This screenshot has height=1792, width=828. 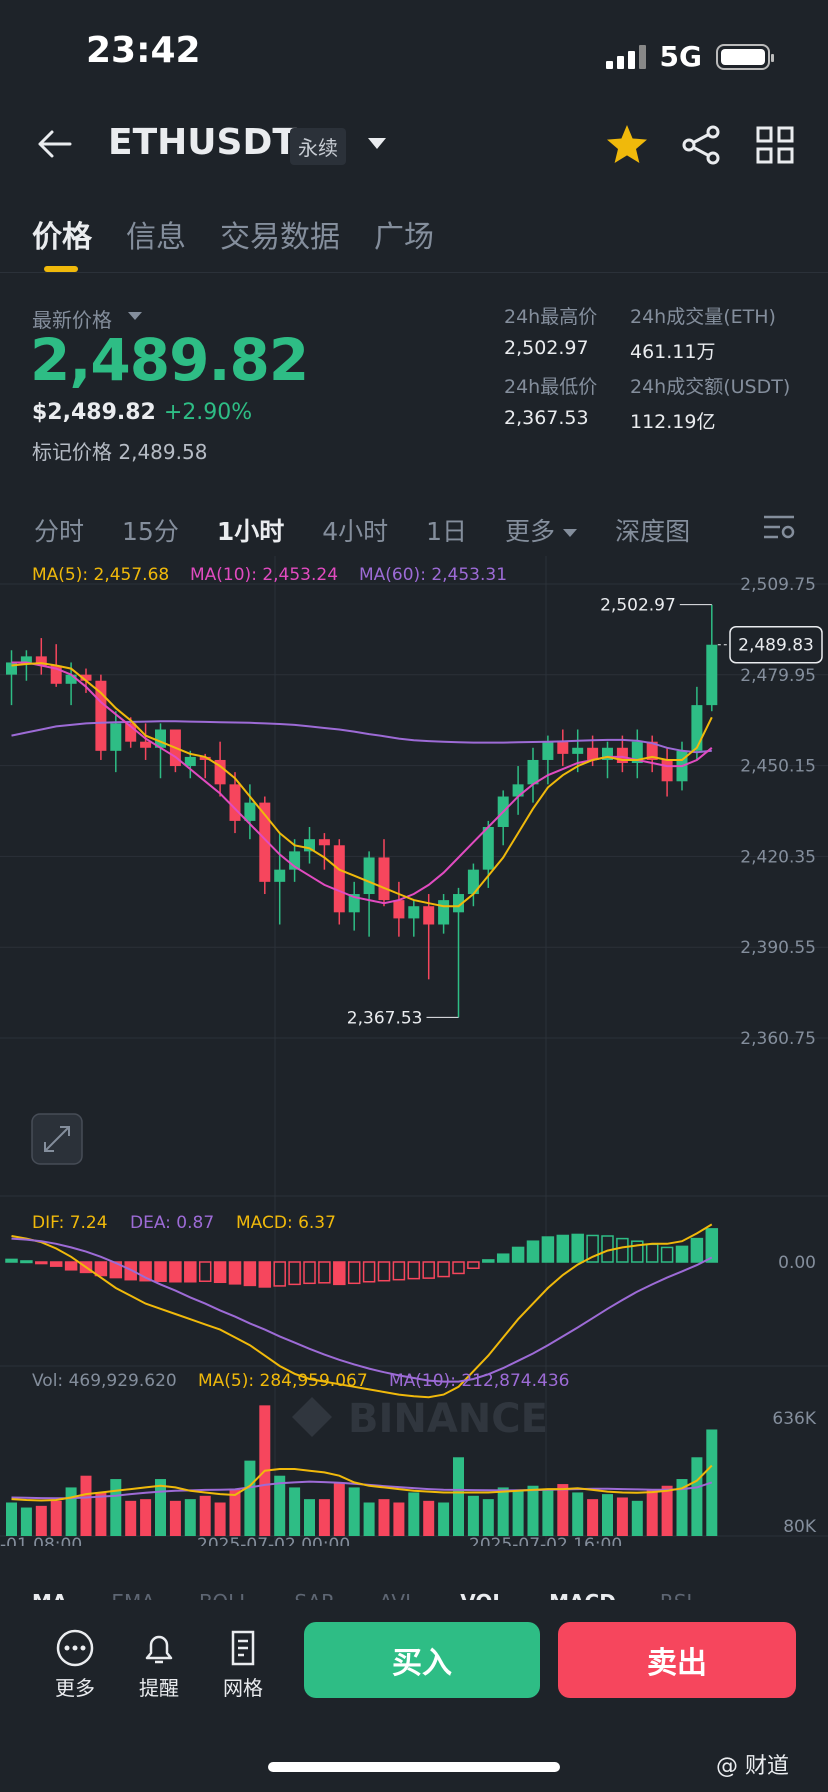 I want to click on grid-trading-button: 网格, so click(x=243, y=1664).